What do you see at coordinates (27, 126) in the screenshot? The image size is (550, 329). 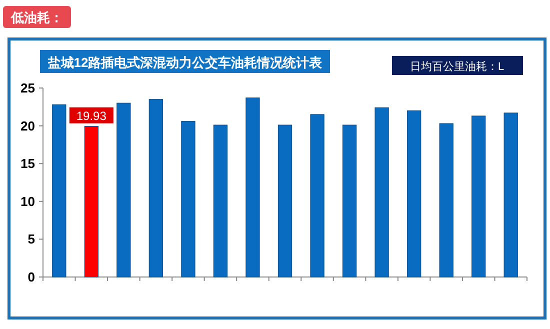 I see `y-tick-label: 20` at bounding box center [27, 126].